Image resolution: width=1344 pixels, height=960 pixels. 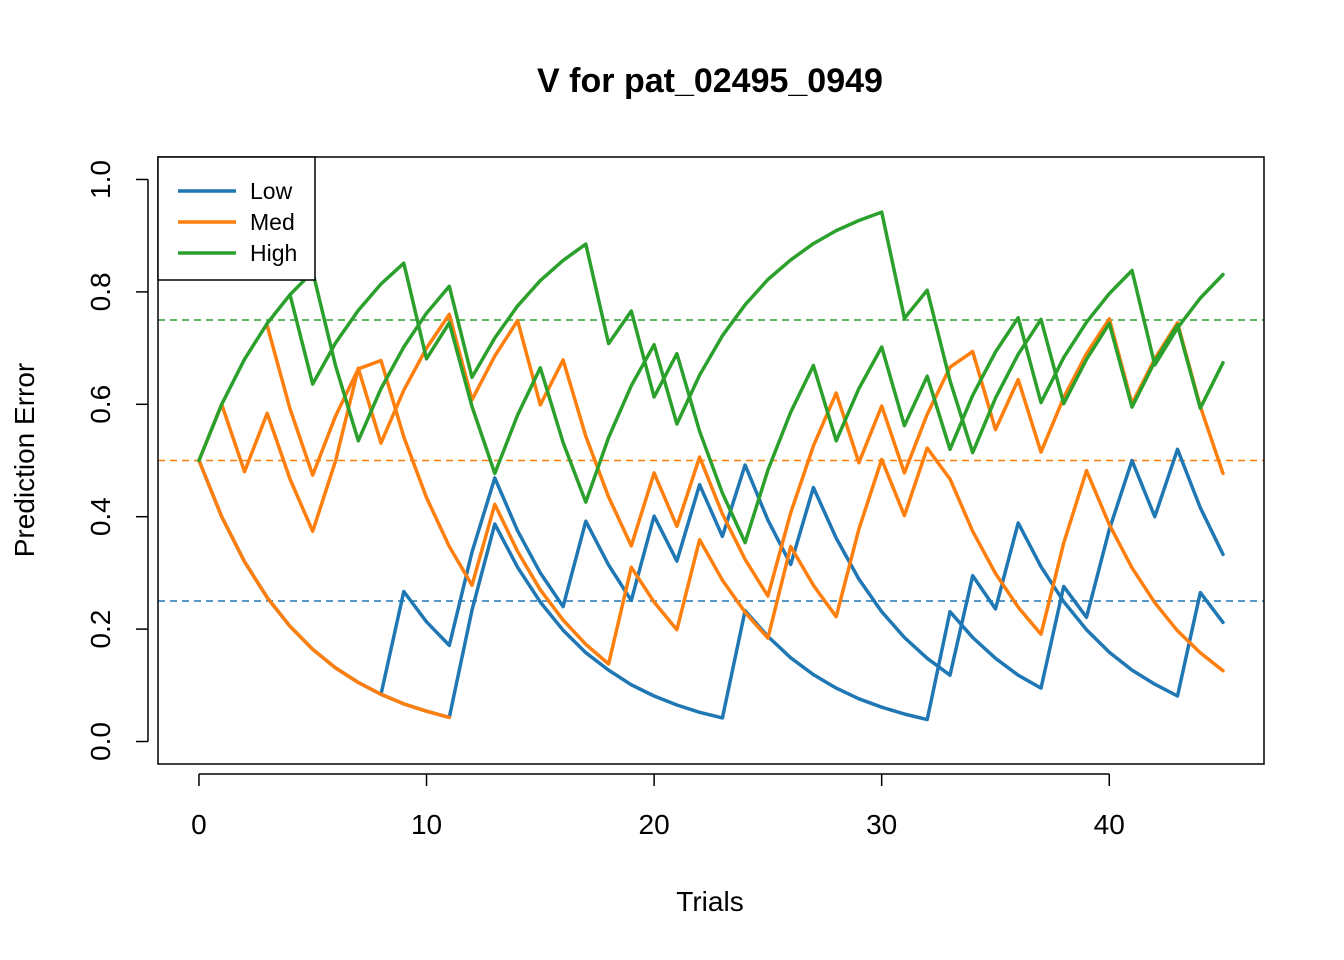 What do you see at coordinates (117, 460) in the screenshot?
I see `y-axis: 0.0 0.2 0.4 0.6 0.8 1.0` at bounding box center [117, 460].